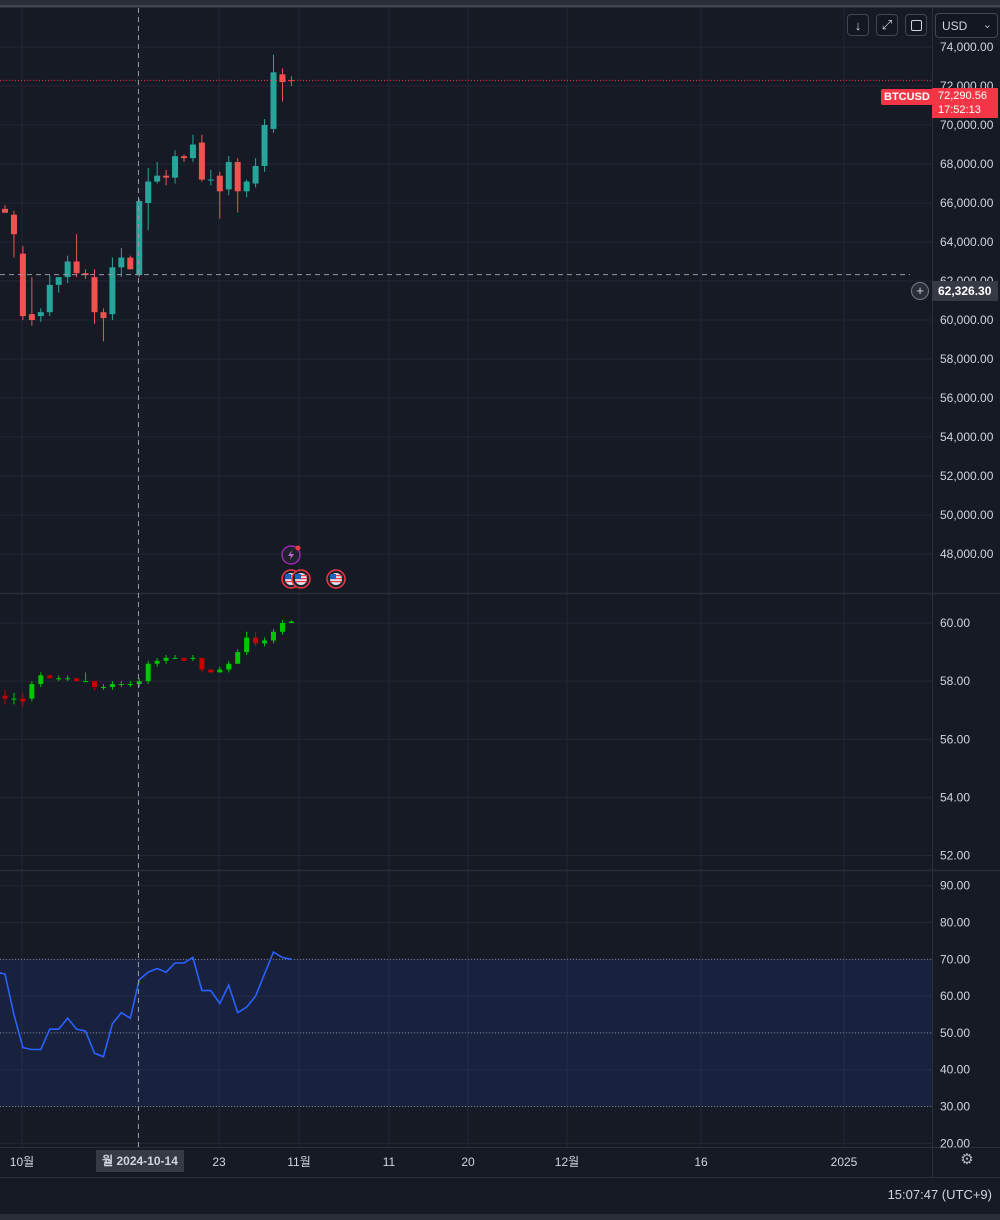  I want to click on x-tick-label: 23, so click(219, 1162).